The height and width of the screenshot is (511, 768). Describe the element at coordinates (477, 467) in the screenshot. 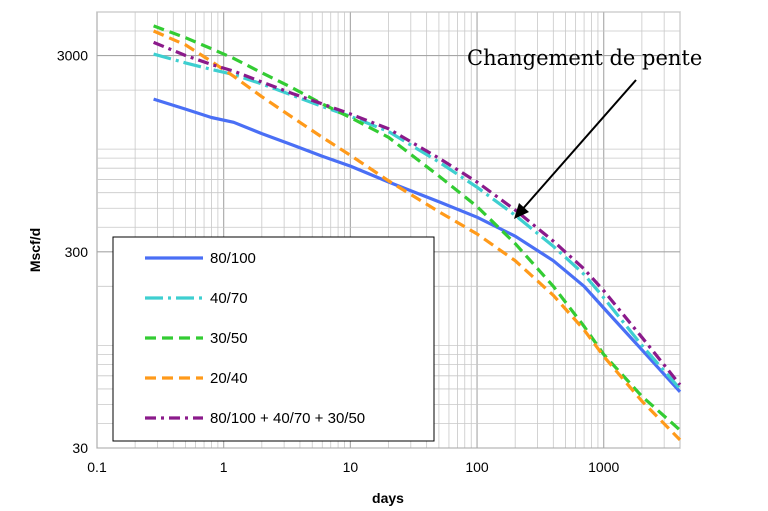

I see `x-tick-label: 100` at that location.